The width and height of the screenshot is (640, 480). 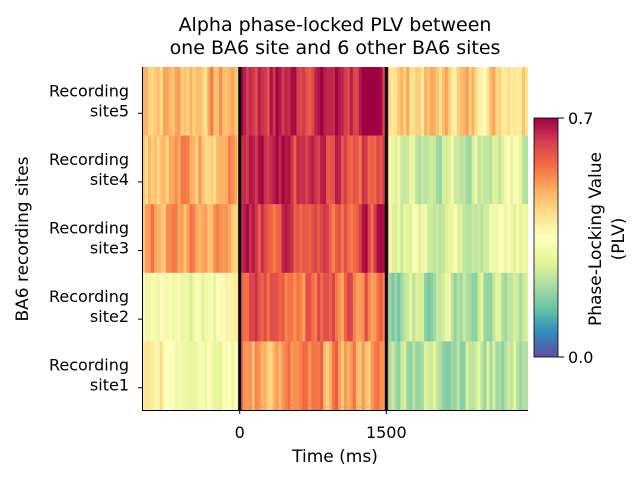 I want to click on x-ticks: 0 1500, so click(x=321, y=426).